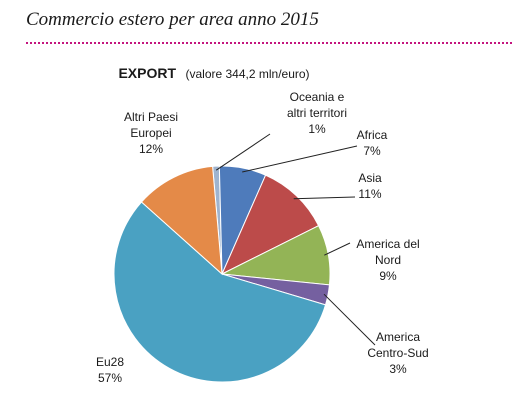 This screenshot has width=528, height=419. I want to click on slice-name-label: Europei, so click(150, 133).